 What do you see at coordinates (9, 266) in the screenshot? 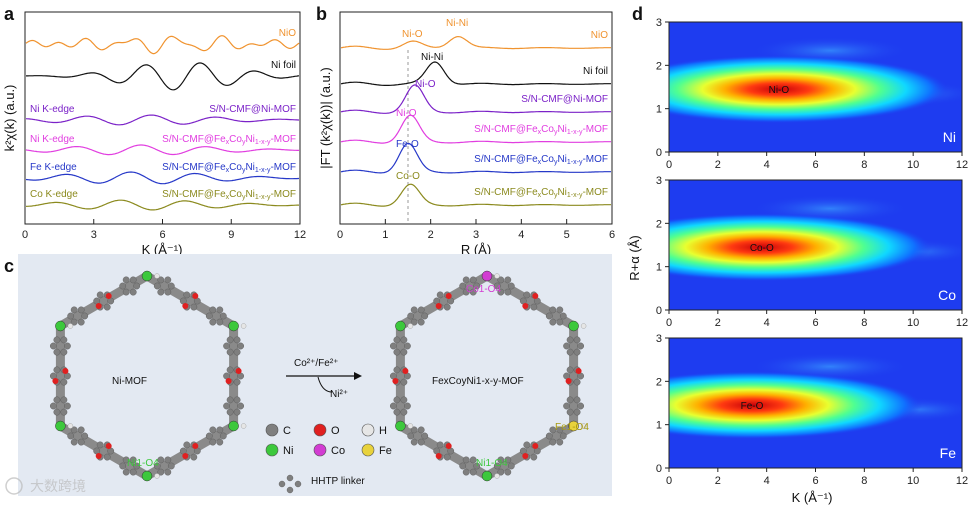
I see `panel-c-label: c` at bounding box center [9, 266].